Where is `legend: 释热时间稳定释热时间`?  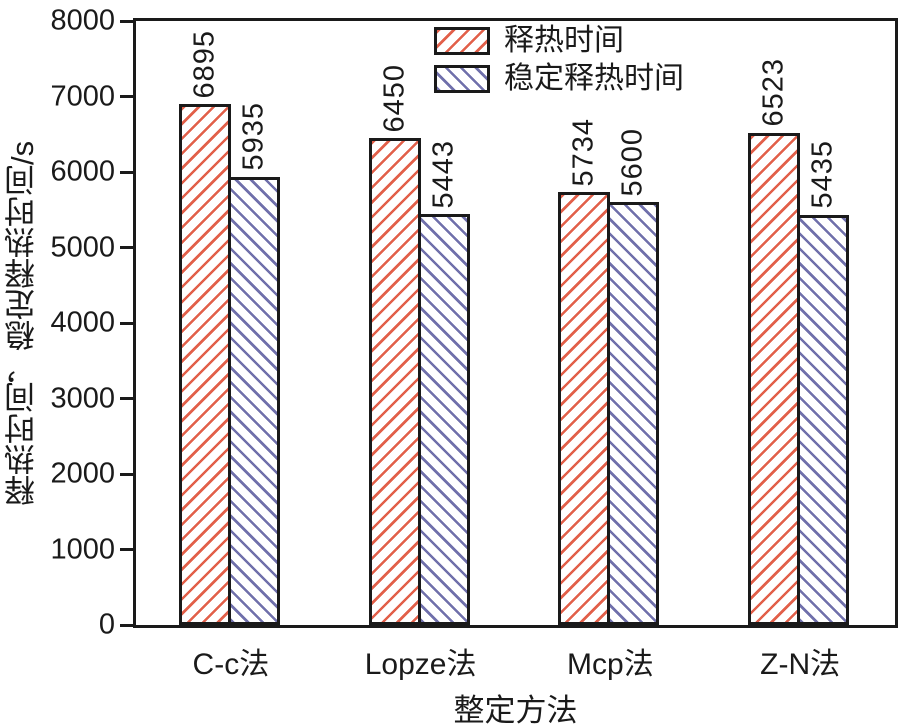 legend: 释热时间稳定释热时间 is located at coordinates (559, 60).